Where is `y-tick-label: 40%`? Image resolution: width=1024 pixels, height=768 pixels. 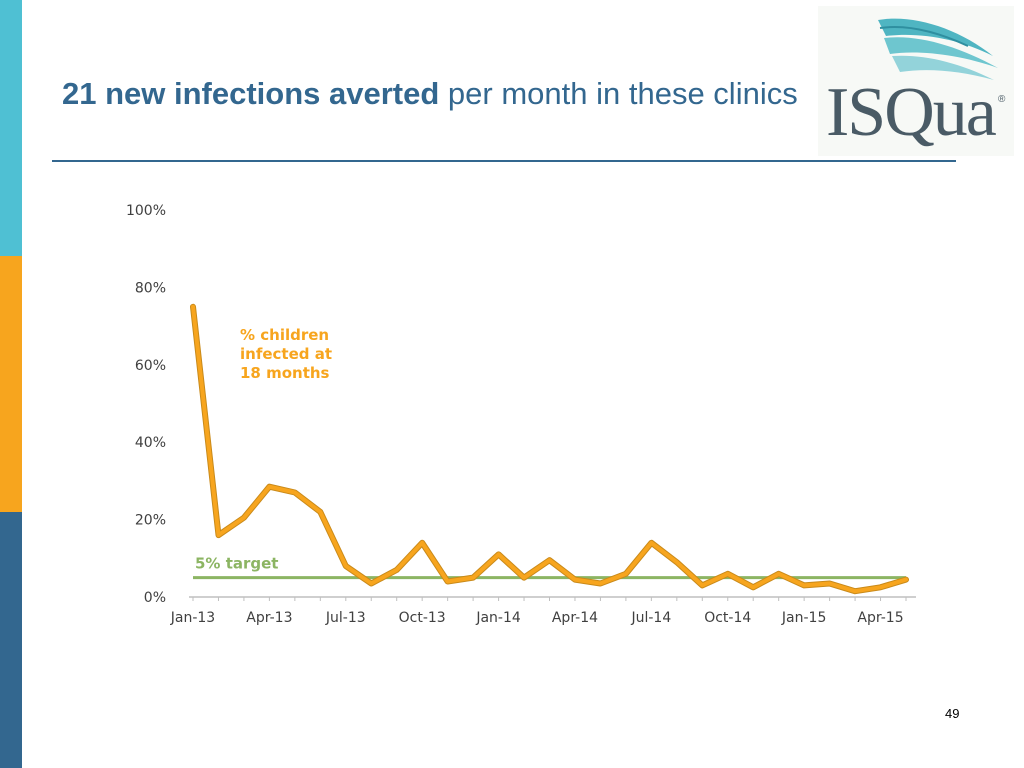
y-tick-label: 40% is located at coordinates (150, 443).